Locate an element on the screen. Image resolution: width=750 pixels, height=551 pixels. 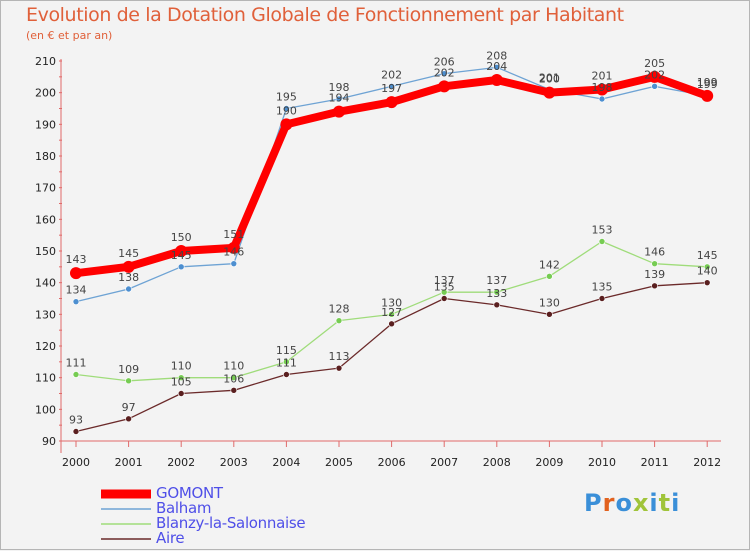
data-label-gomont: 200 is located at coordinates (549, 79).